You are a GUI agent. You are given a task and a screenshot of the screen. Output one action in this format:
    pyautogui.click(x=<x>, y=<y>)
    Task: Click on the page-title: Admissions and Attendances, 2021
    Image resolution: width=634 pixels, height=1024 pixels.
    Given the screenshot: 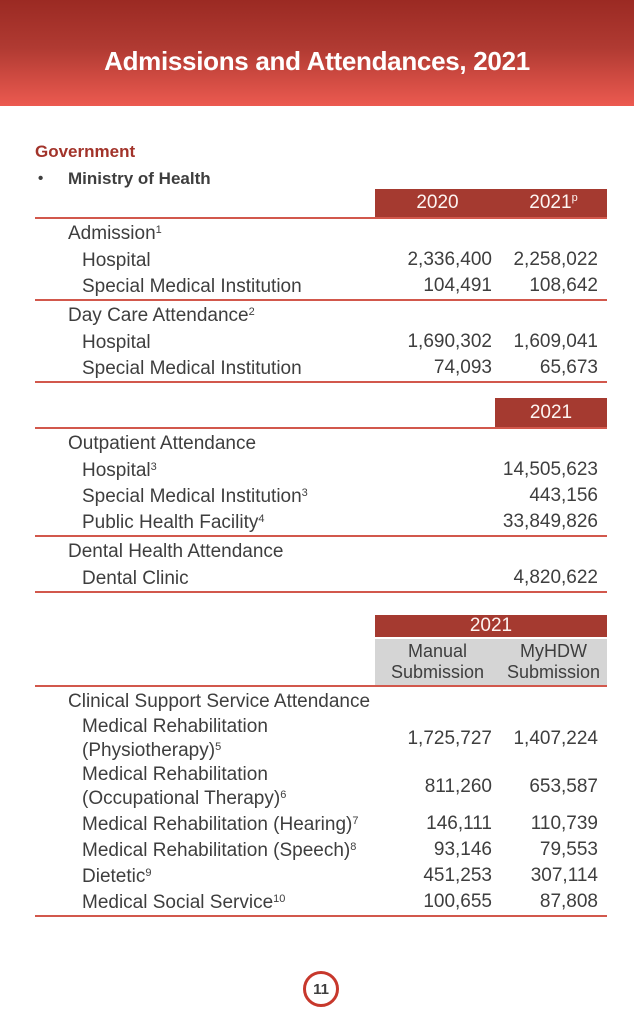 What is the action you would take?
    pyautogui.click(x=317, y=60)
    